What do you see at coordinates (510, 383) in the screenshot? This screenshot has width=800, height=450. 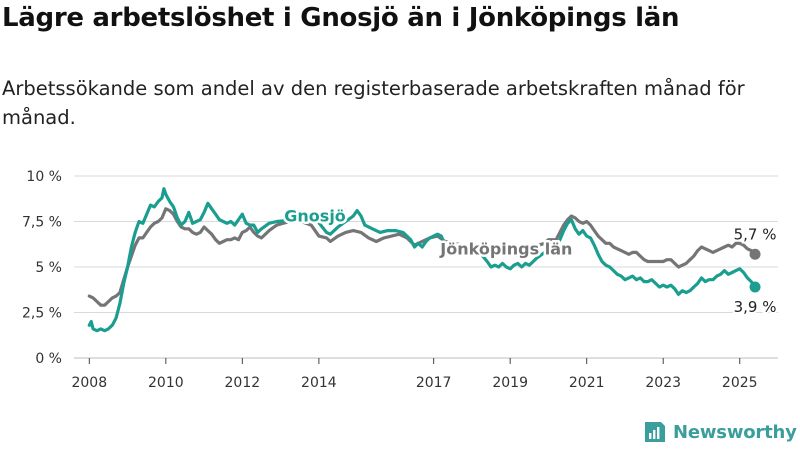 I see `x-tick-label: 2019` at bounding box center [510, 383].